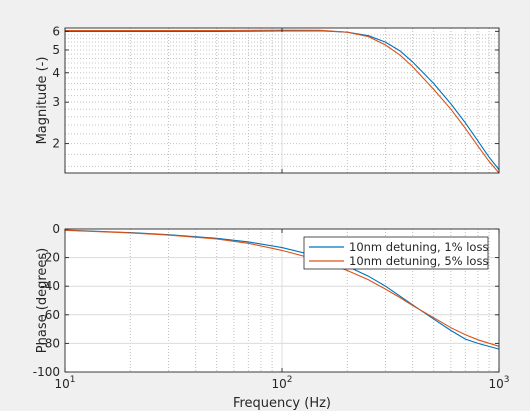 The width and height of the screenshot is (530, 411). I want to click on y-tick-label: -60, so click(50, 315).